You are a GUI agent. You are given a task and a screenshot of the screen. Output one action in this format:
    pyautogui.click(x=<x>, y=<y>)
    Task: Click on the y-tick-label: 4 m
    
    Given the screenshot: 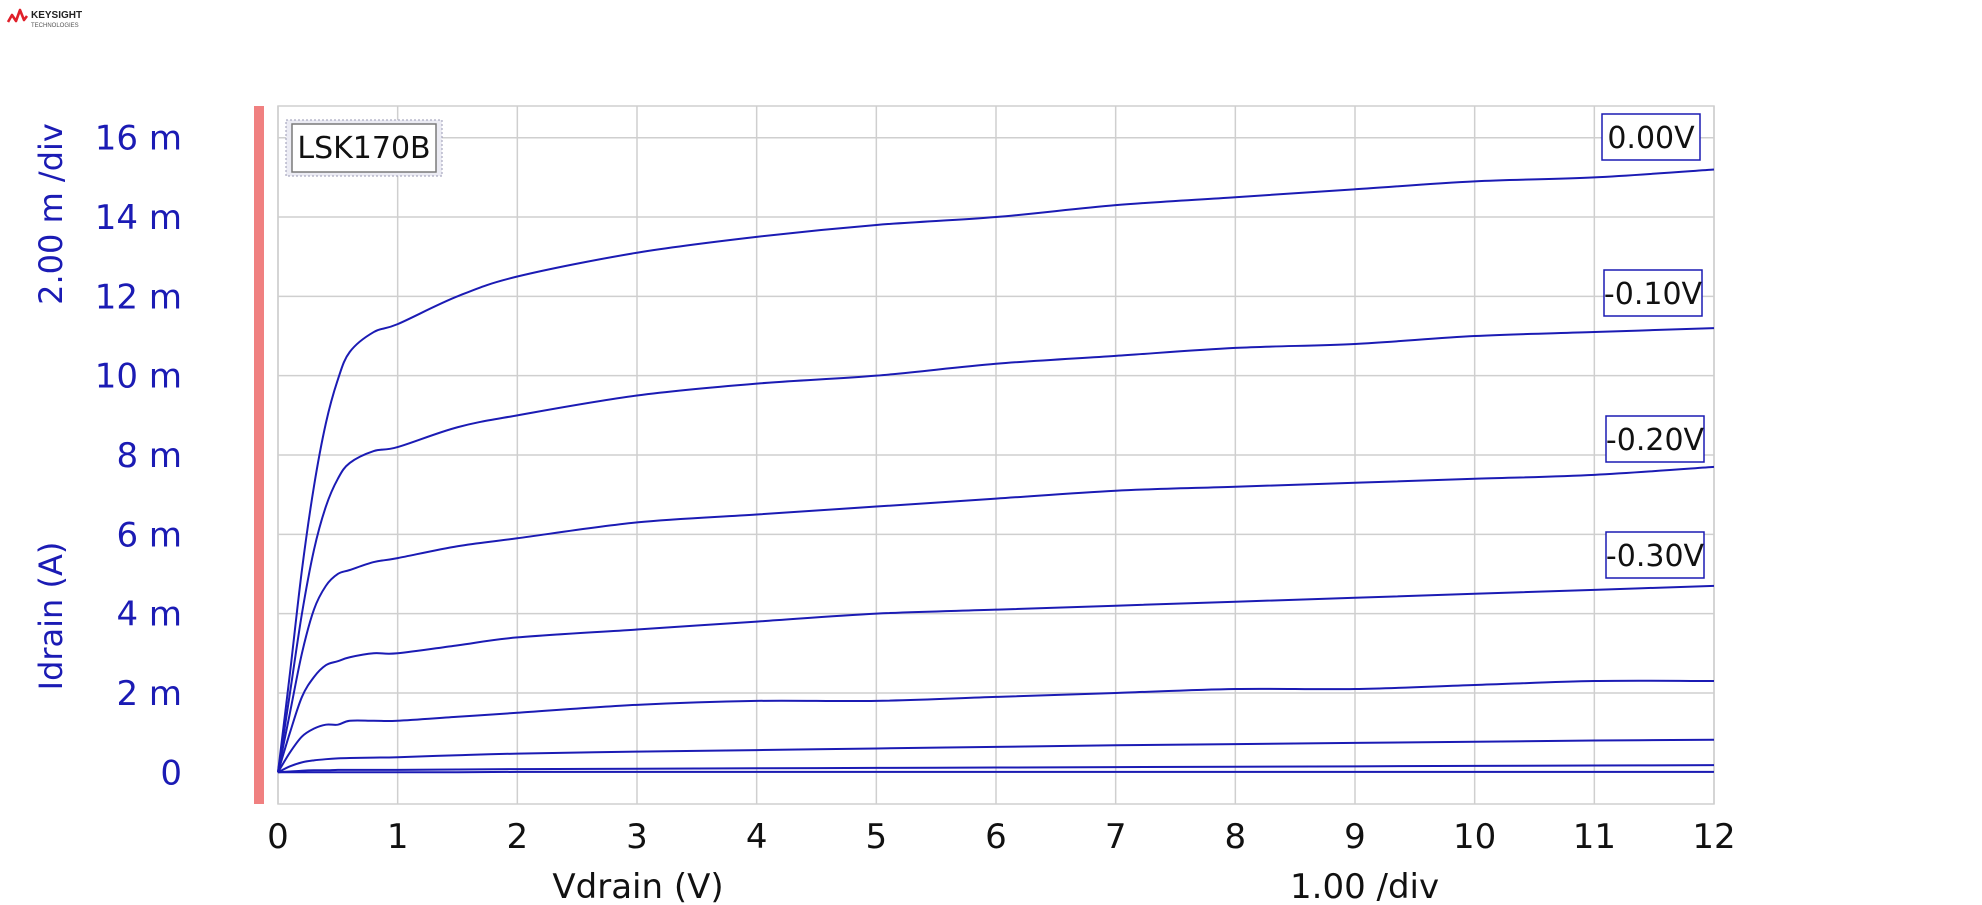 What is the action you would take?
    pyautogui.click(x=149, y=615)
    